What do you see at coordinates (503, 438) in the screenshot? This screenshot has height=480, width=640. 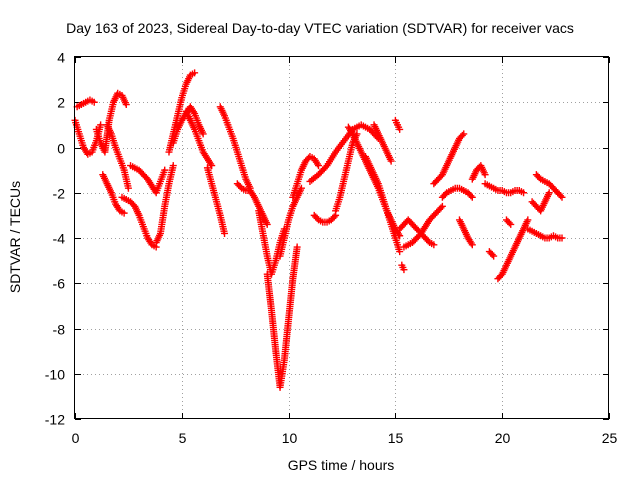 I see `x-tick-label: 20` at bounding box center [503, 438].